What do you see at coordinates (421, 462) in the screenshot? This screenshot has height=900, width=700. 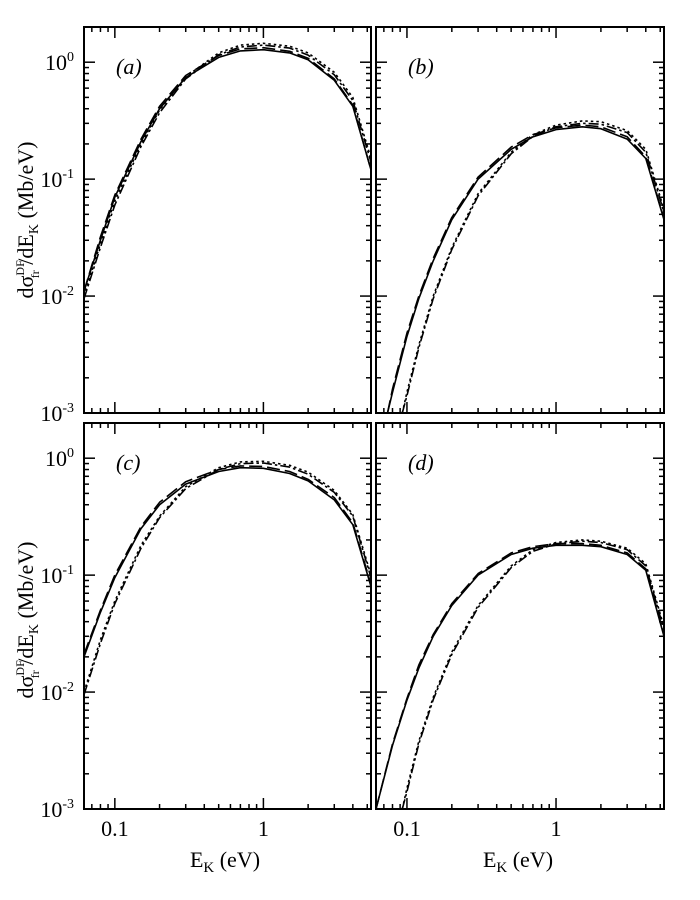 I see `panel-label: (d)` at bounding box center [421, 462].